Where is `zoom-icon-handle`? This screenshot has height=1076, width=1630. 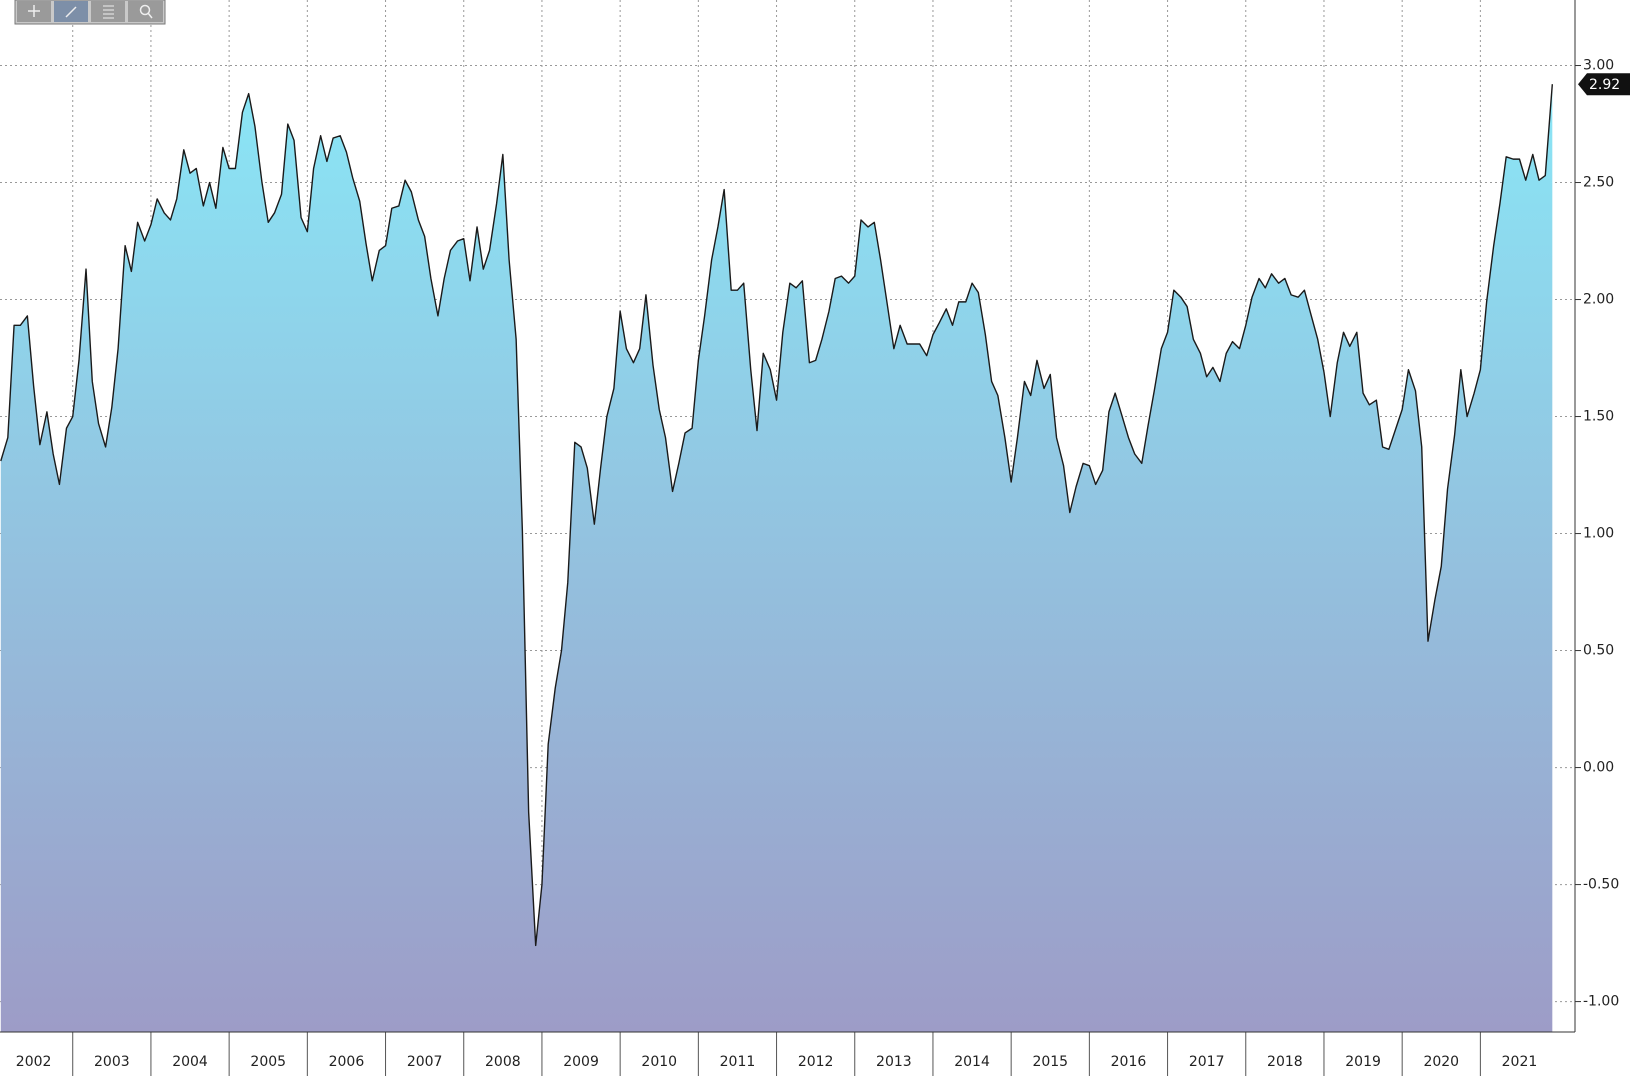 zoom-icon-handle is located at coordinates (150, 15).